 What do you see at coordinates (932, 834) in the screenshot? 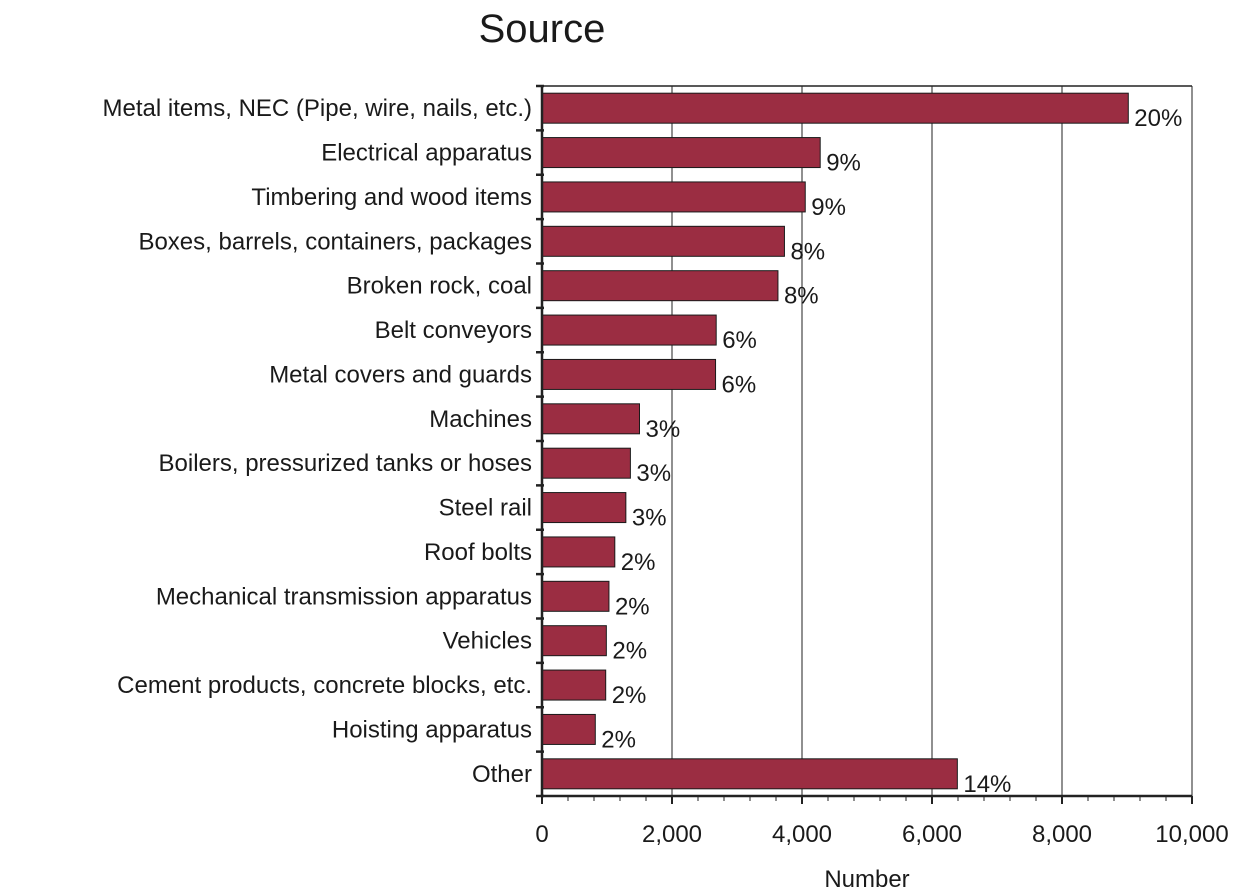
I see `x-tick-label: 6,000` at bounding box center [932, 834].